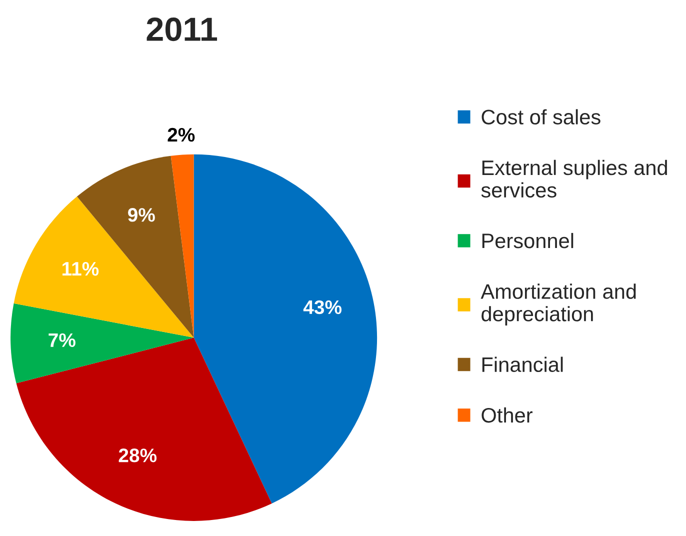  Describe the element at coordinates (574, 179) in the screenshot. I see `legend-label: External suplies and services` at that location.